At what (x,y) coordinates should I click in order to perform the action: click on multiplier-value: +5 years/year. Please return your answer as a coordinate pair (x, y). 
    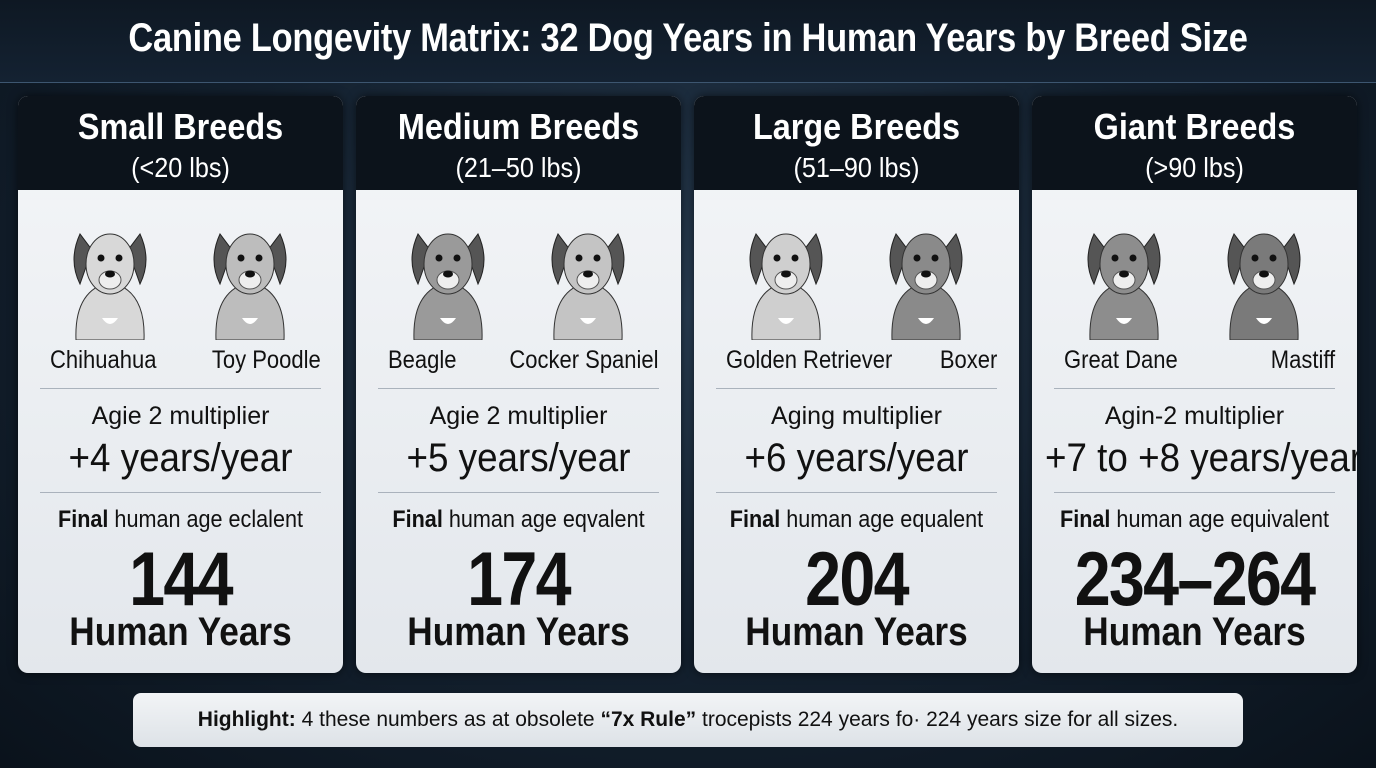
    Looking at the image, I should click on (518, 458).